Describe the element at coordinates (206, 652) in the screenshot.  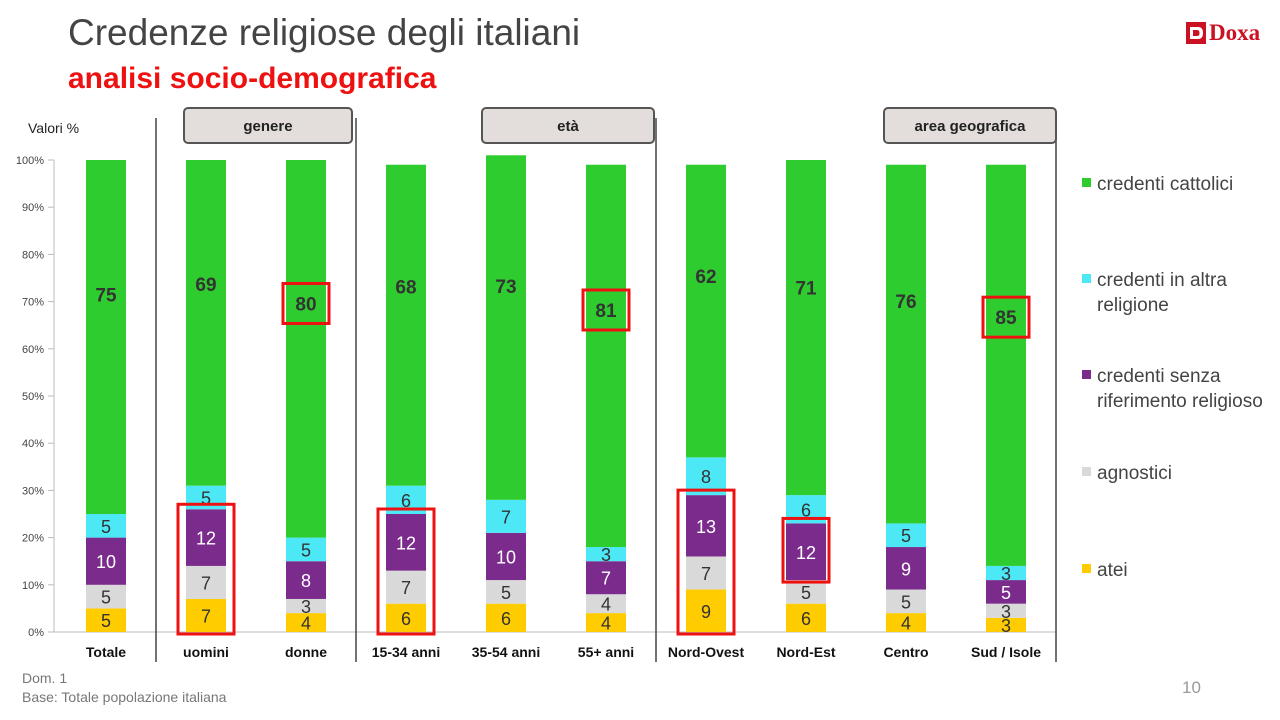
I see `x-tick-label: uomini` at that location.